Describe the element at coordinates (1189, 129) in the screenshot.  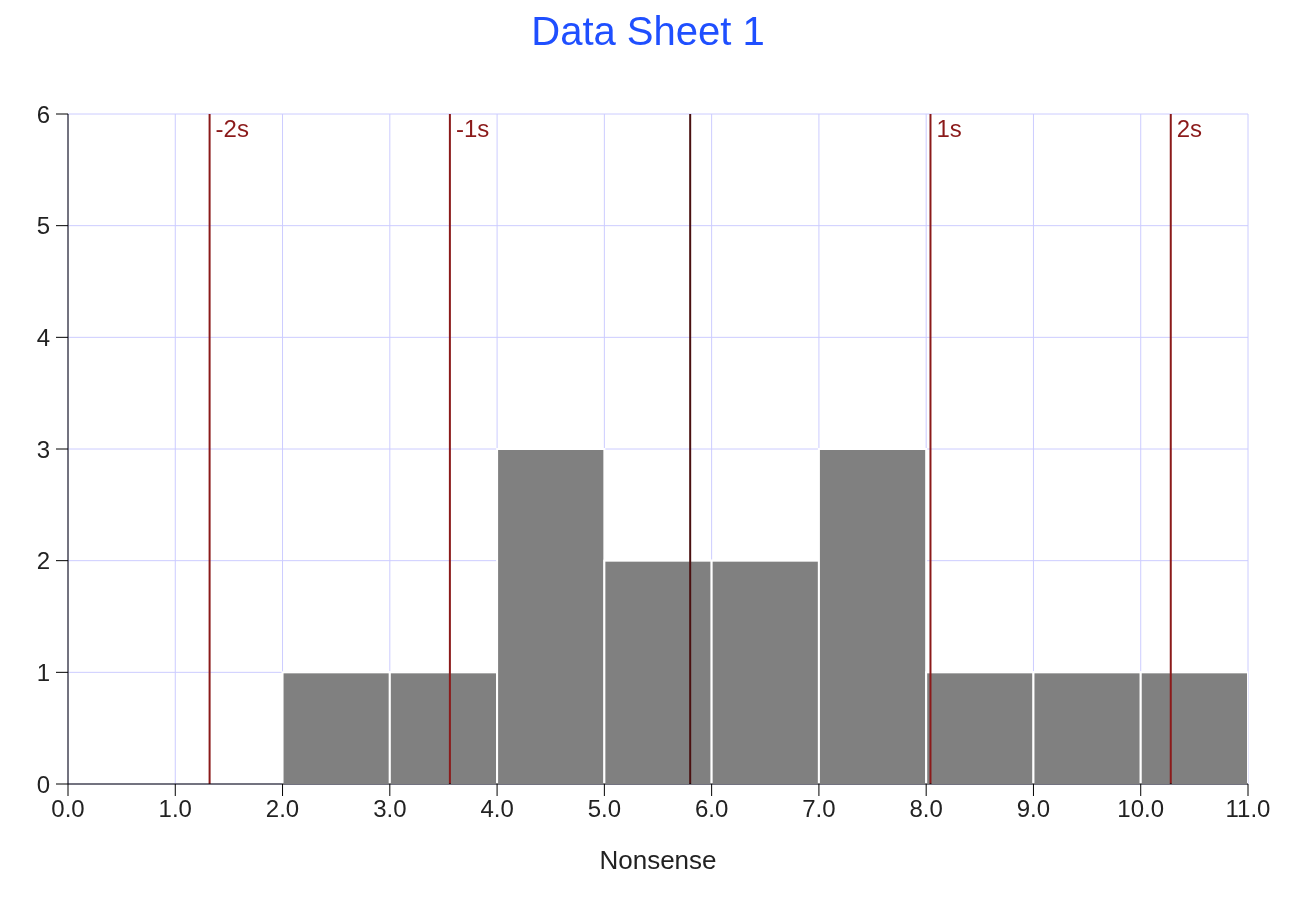
I see `ref-line-label: 2s` at that location.